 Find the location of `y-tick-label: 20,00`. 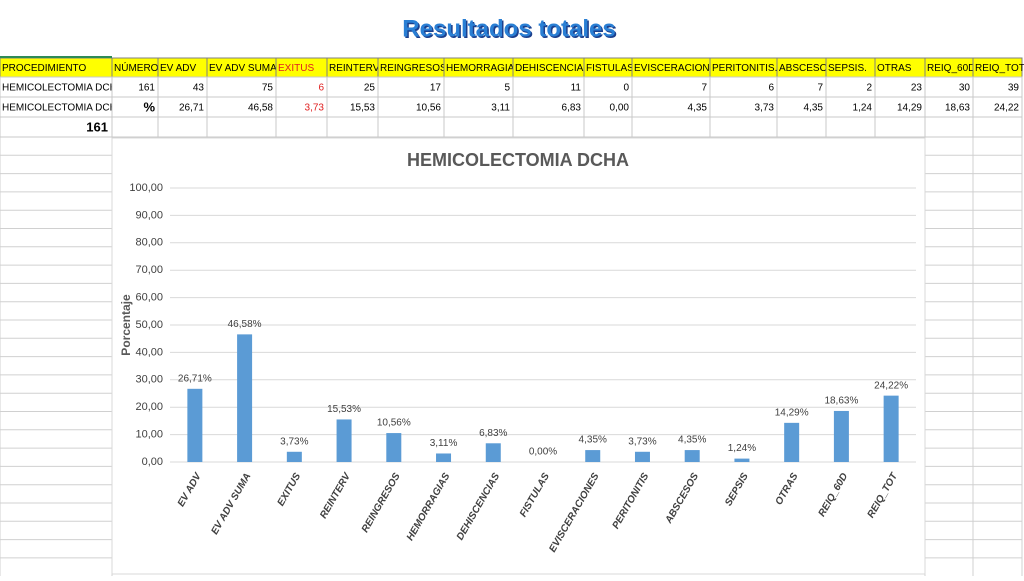

y-tick-label: 20,00 is located at coordinates (149, 407).